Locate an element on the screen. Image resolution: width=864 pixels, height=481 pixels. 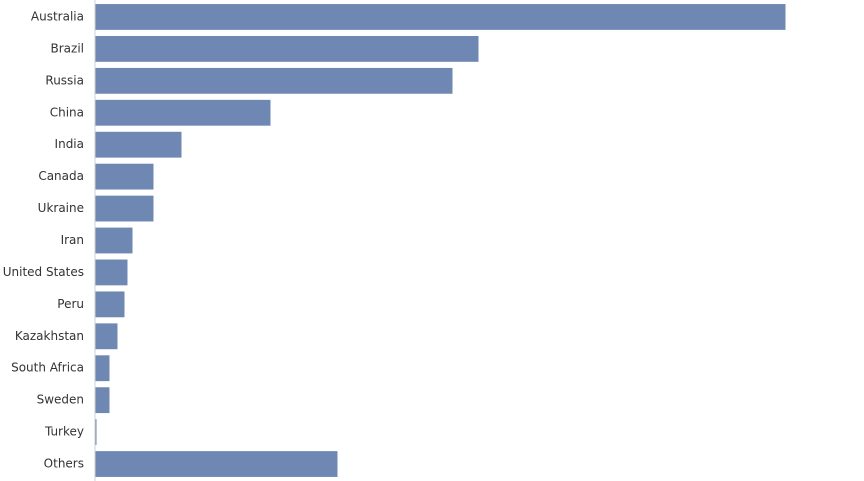
y-tick-label: Sweden is located at coordinates (60, 400).